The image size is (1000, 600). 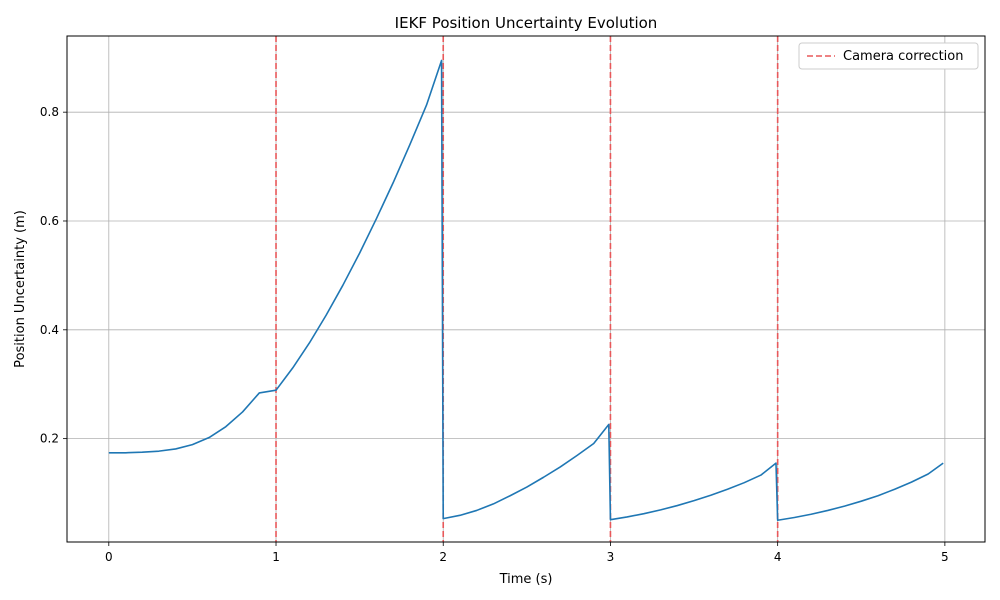 I want to click on x-tick-label: 3, so click(x=611, y=557).